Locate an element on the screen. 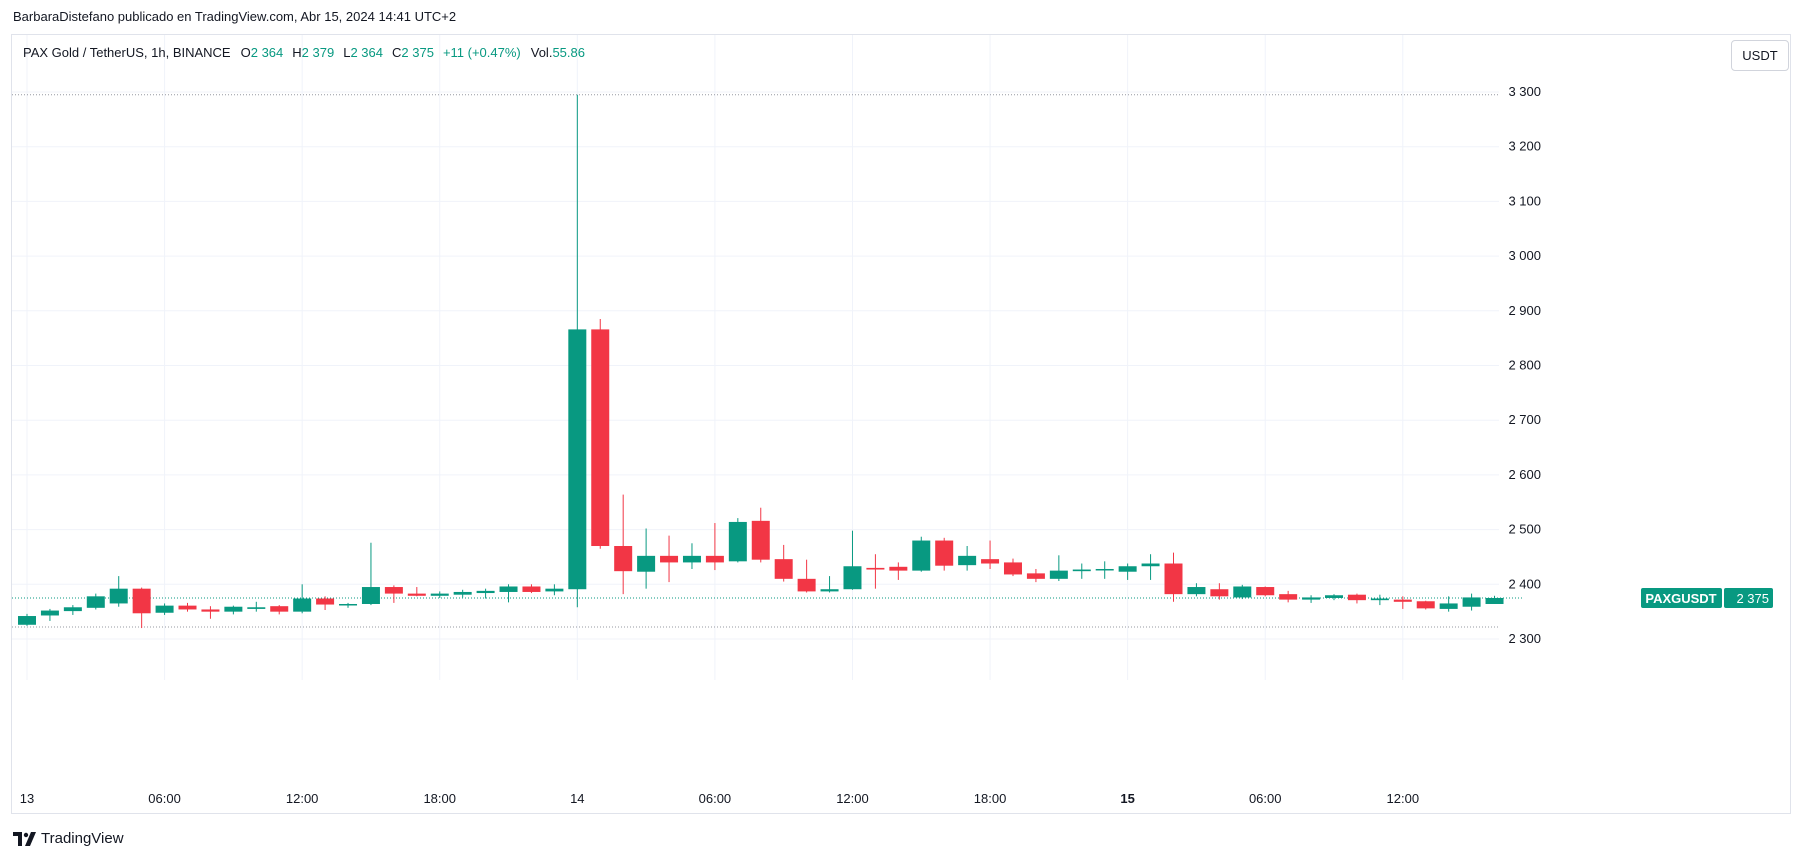 This screenshot has width=1804, height=861. price-tick-label: 2 500 is located at coordinates (1524, 529).